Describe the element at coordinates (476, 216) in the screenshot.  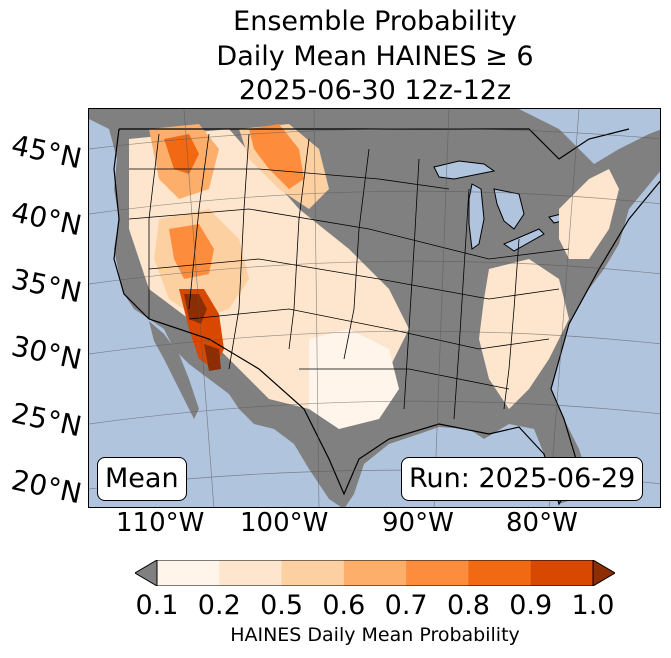
I see `lake-michigan` at that location.